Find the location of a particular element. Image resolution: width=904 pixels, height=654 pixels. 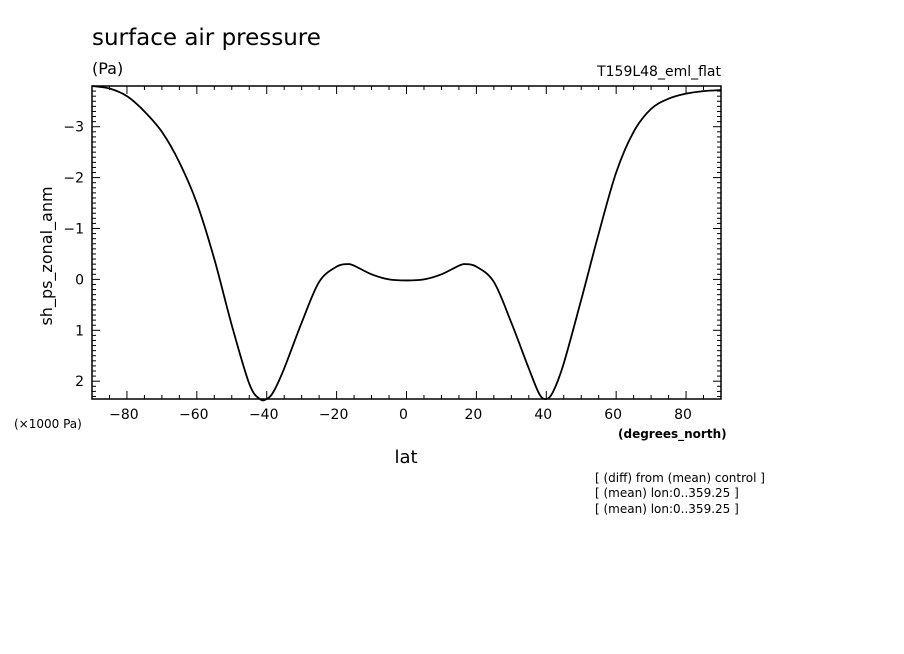

x-tick-label: −60 is located at coordinates (194, 415).